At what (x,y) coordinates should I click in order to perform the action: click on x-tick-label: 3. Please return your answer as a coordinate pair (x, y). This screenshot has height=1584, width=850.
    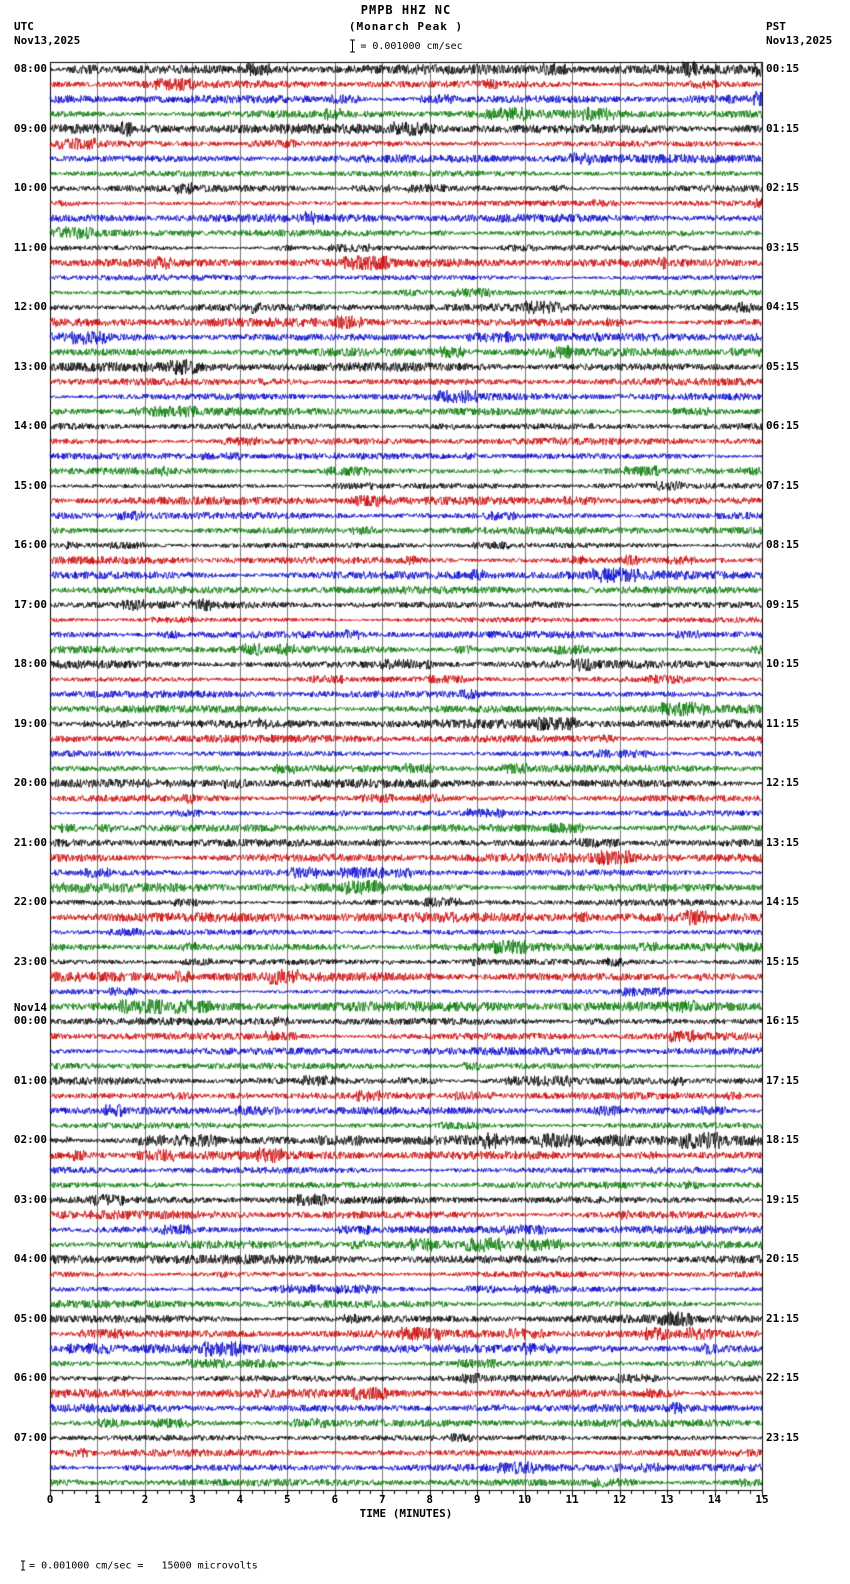
    Looking at the image, I should click on (192, 1499).